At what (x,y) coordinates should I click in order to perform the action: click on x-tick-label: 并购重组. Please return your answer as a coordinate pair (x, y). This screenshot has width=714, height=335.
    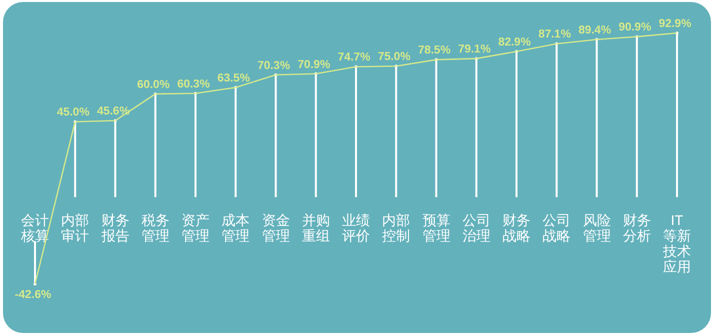
    Looking at the image, I should click on (316, 228).